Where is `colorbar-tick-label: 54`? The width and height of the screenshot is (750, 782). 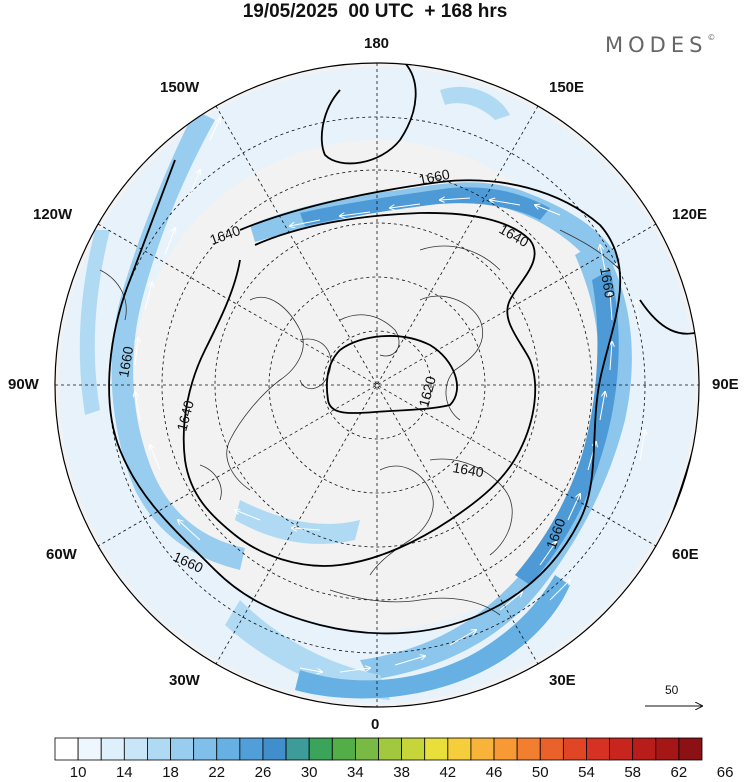 colorbar-tick-label: 54 is located at coordinates (586, 772).